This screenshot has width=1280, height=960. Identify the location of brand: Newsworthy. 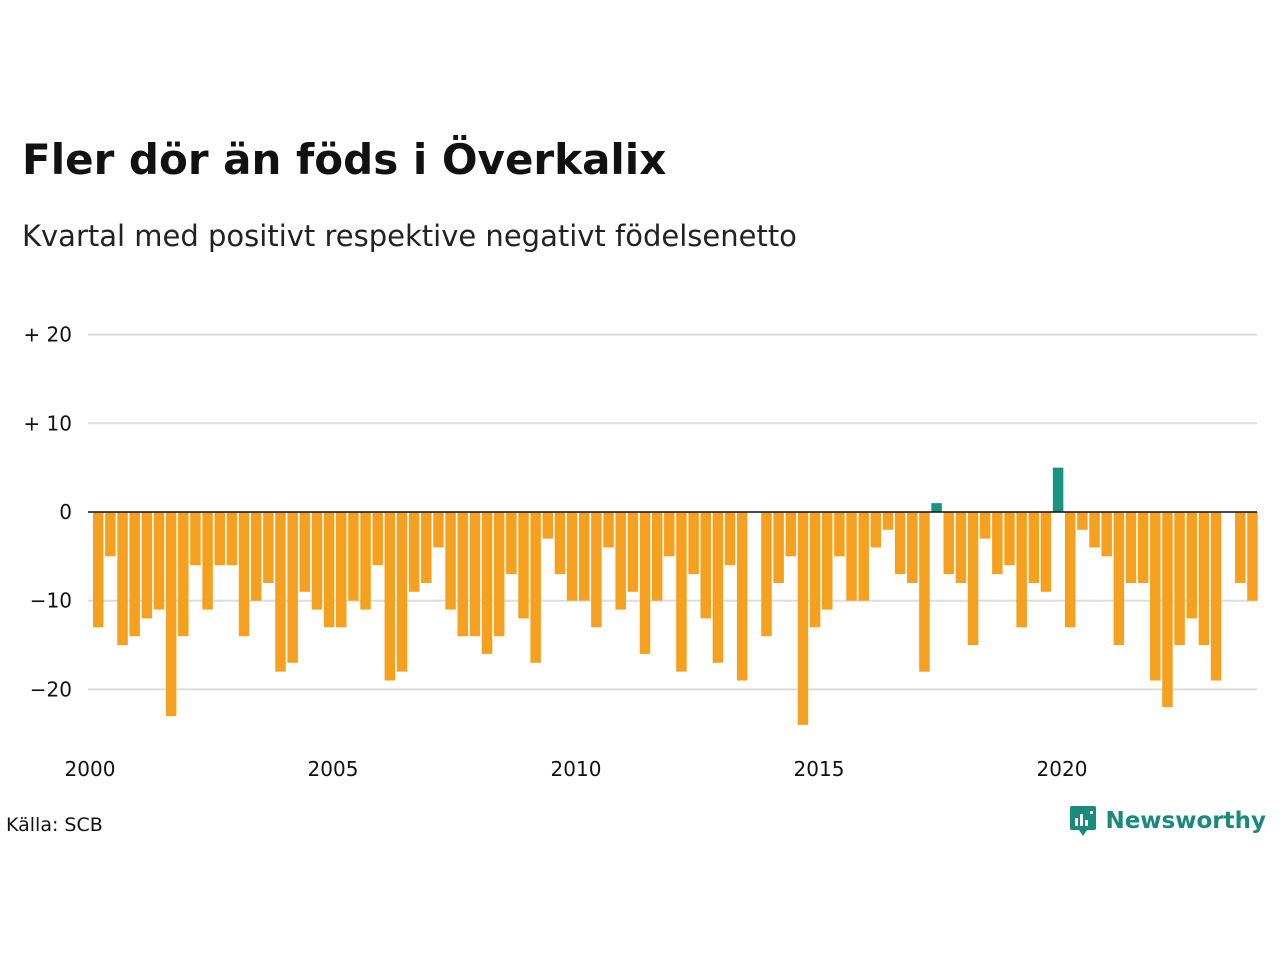
(1167, 821).